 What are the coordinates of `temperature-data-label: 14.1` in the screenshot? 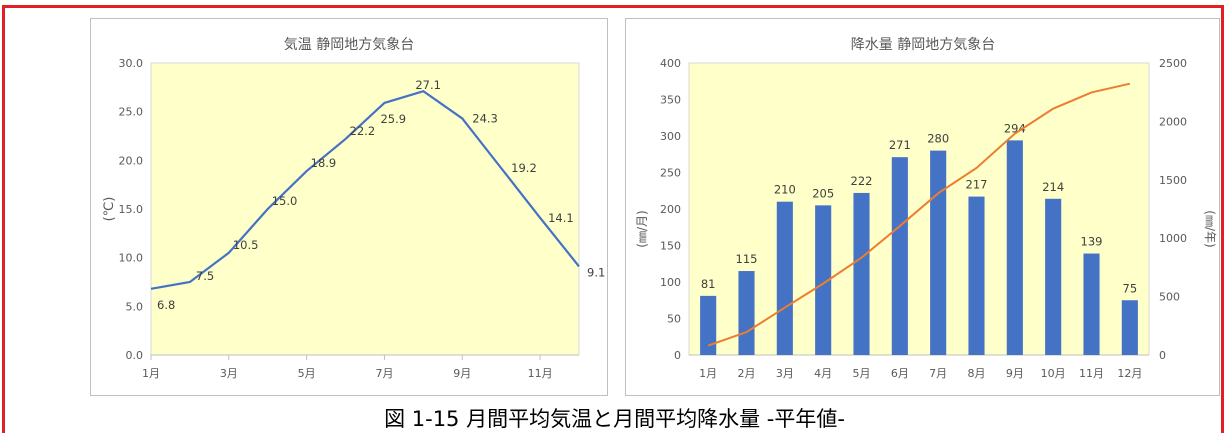 It's located at (561, 218).